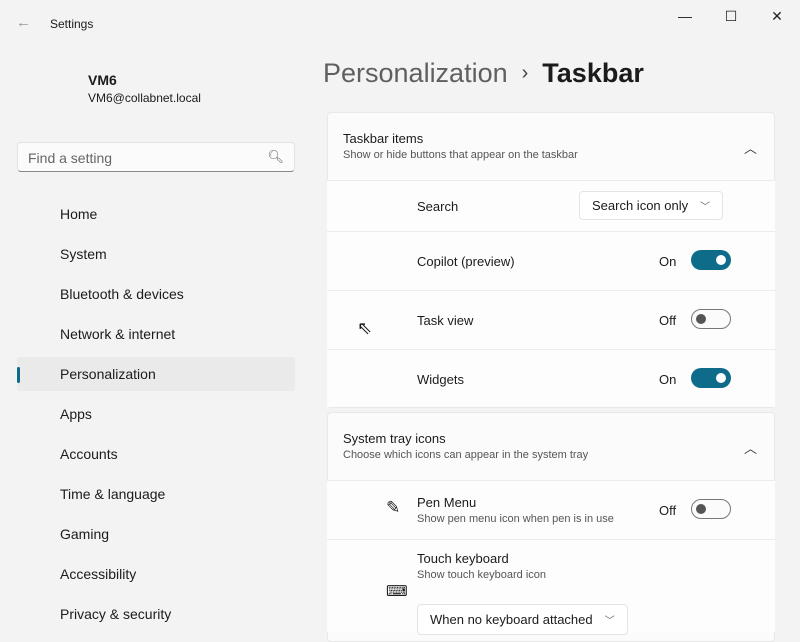 This screenshot has width=800, height=642. Describe the element at coordinates (275, 156) in the screenshot. I see `search-icon: 🔍︎` at that location.